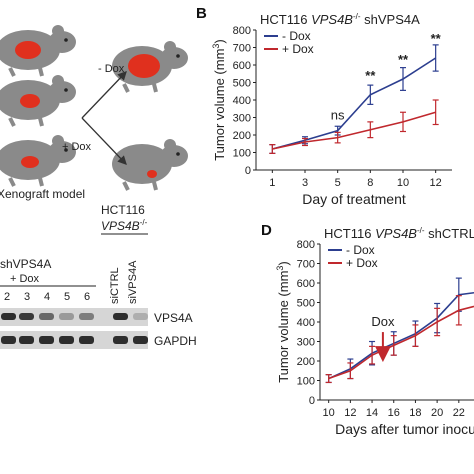 The height and width of the screenshot is (474, 474). I want to click on arrow-down, so click(104, 141).